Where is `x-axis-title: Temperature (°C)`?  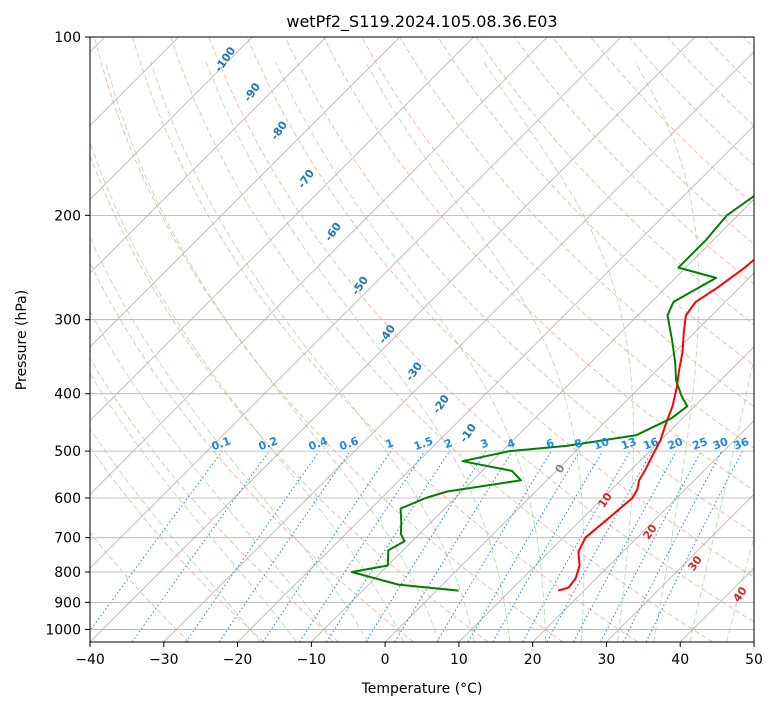 x-axis-title: Temperature (°C) is located at coordinates (422, 689).